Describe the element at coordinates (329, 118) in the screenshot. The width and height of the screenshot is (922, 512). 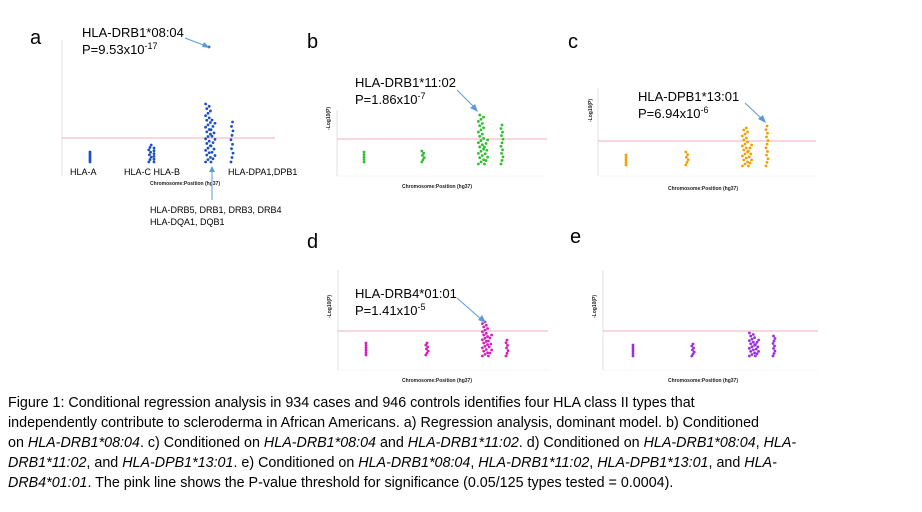
I see `panel-b-ylabel: -Log10(P)` at that location.